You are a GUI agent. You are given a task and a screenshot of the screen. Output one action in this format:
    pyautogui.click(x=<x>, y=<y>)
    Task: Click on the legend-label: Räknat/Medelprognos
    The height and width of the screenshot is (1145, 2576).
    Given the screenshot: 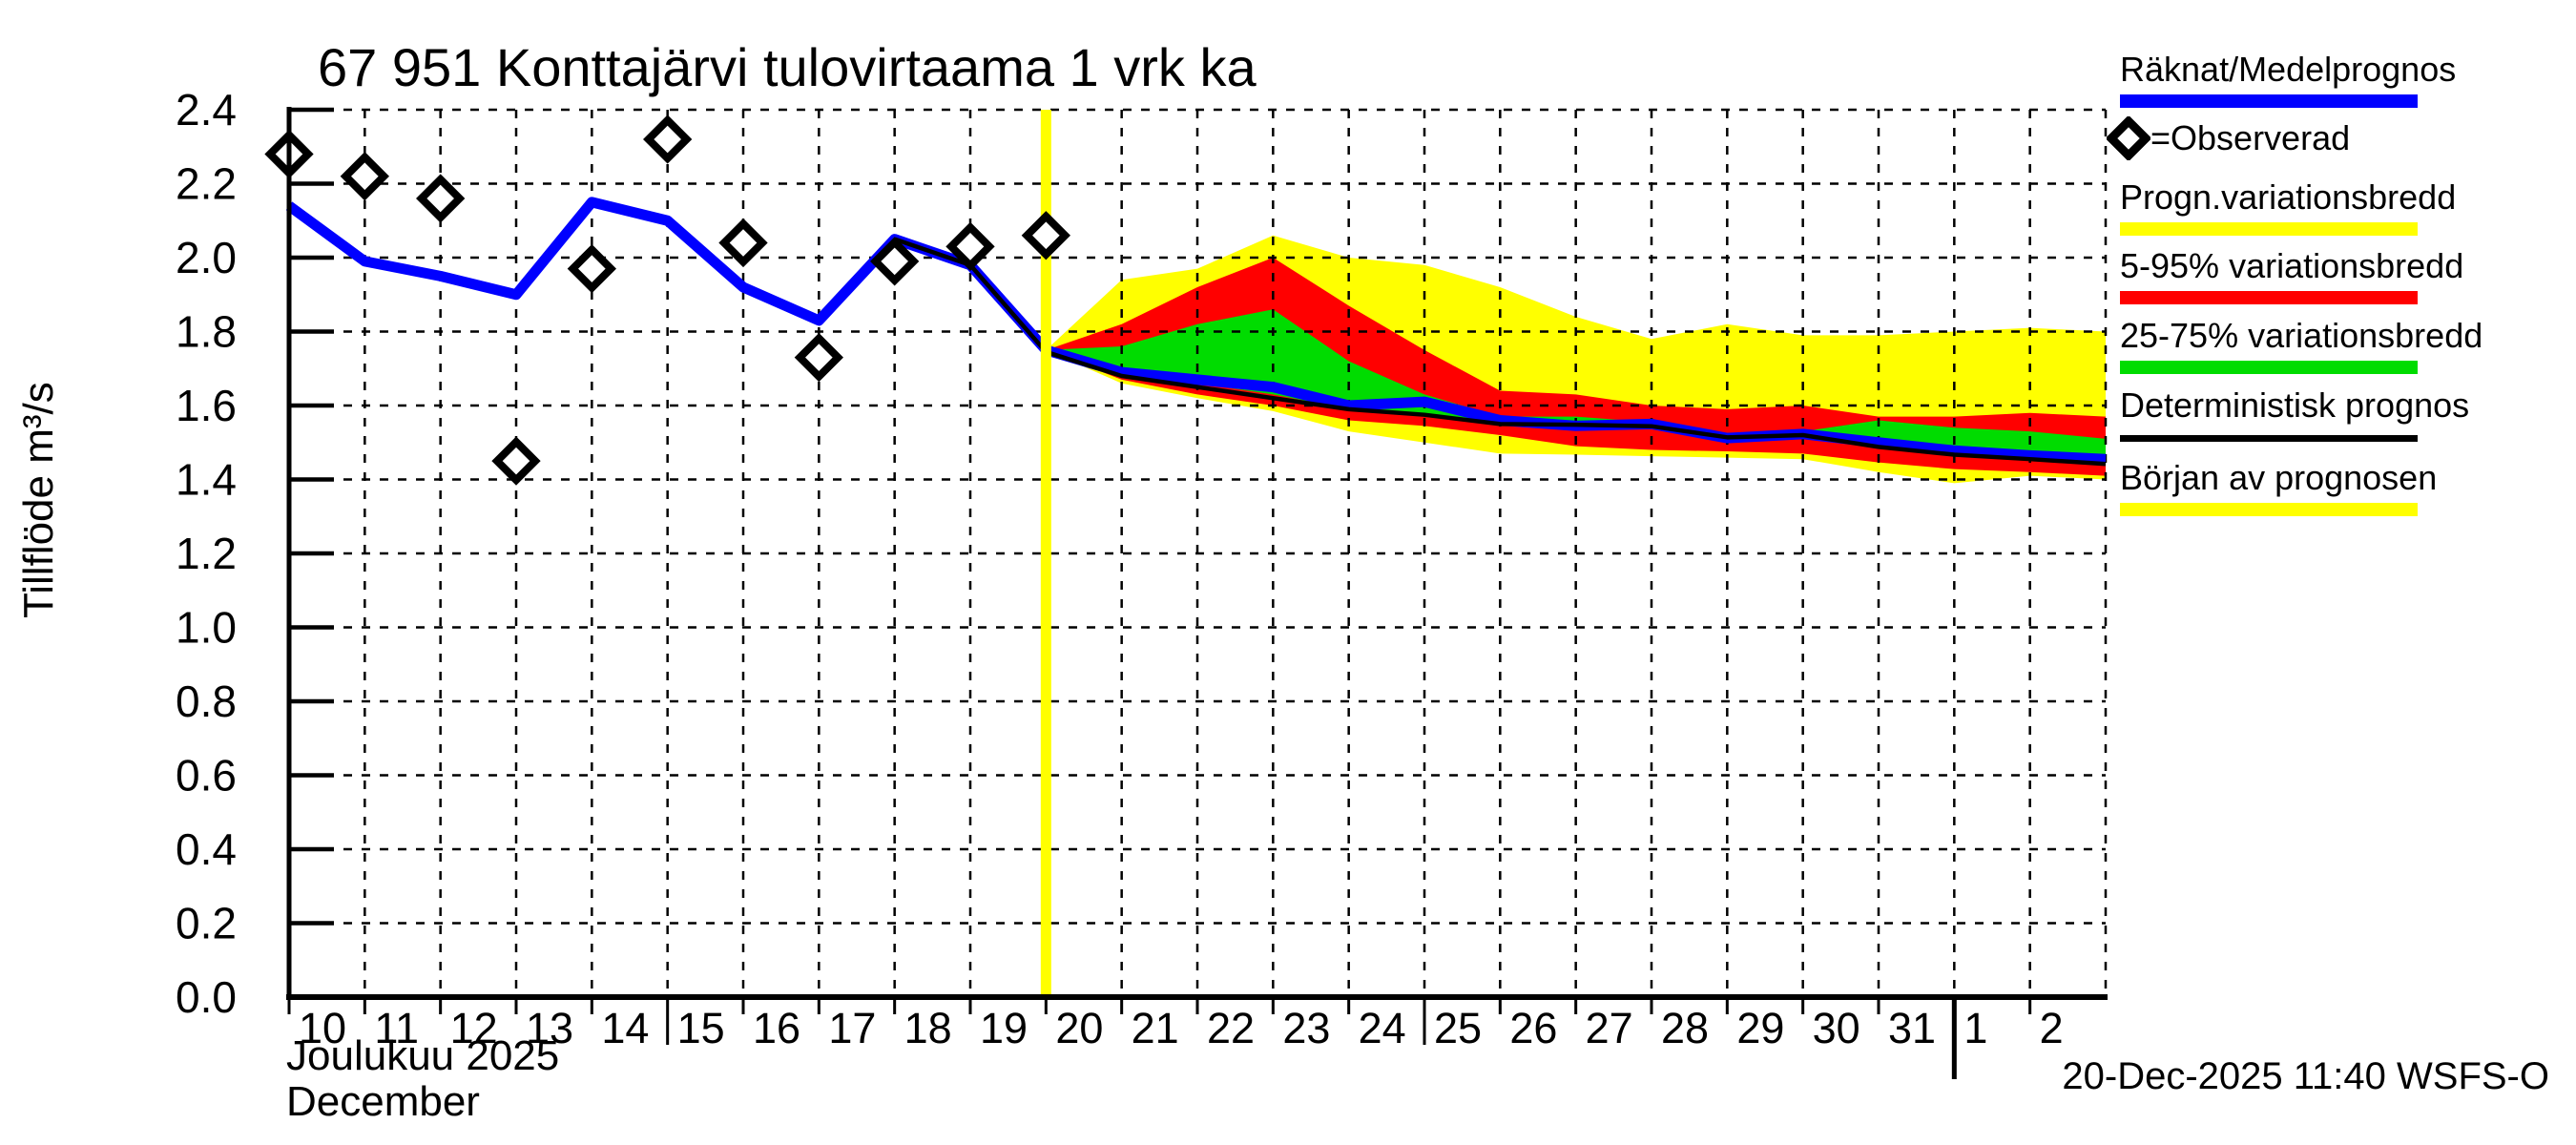 What is the action you would take?
    pyautogui.click(x=2288, y=69)
    